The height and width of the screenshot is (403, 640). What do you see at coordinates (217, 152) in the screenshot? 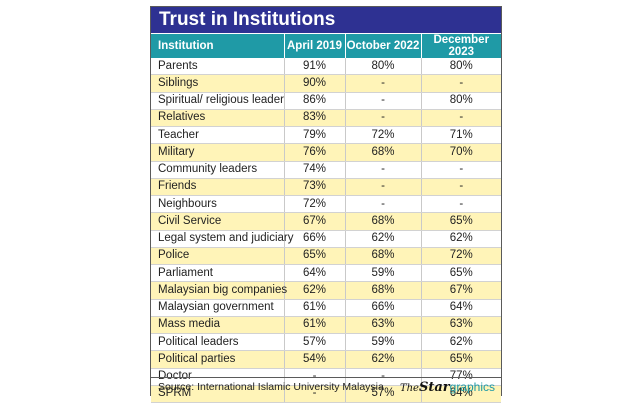
I see `institution-name: Military` at bounding box center [217, 152].